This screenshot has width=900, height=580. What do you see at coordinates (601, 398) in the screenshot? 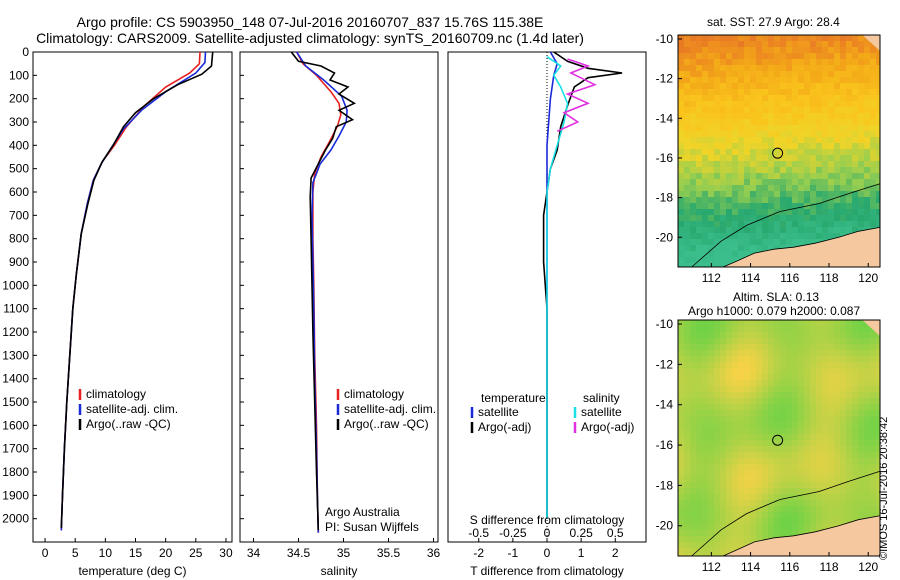
I see `difference-legend-salinity-title: salinity` at bounding box center [601, 398].